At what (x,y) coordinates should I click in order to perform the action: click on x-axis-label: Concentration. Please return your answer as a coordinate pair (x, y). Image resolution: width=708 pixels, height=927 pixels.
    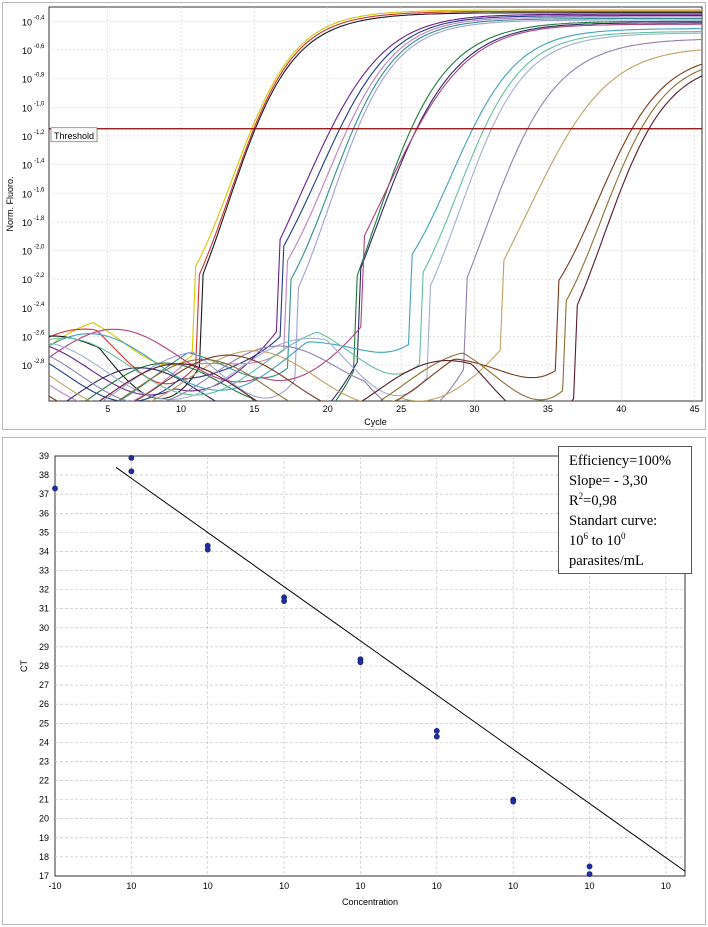
    Looking at the image, I should click on (370, 902).